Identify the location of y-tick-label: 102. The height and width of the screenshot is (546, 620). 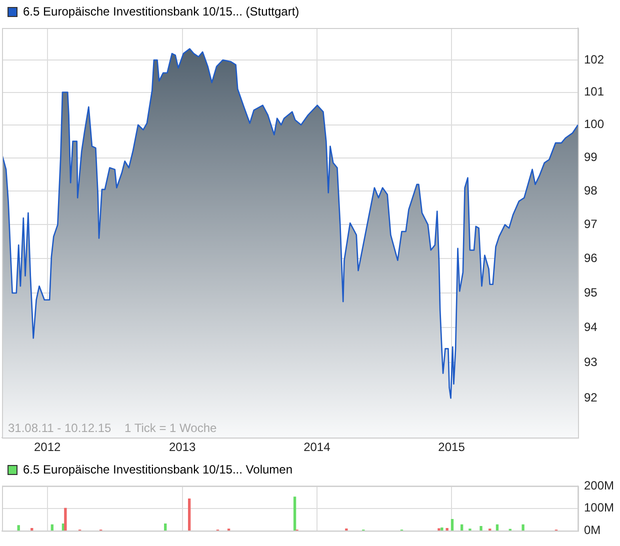
(594, 59).